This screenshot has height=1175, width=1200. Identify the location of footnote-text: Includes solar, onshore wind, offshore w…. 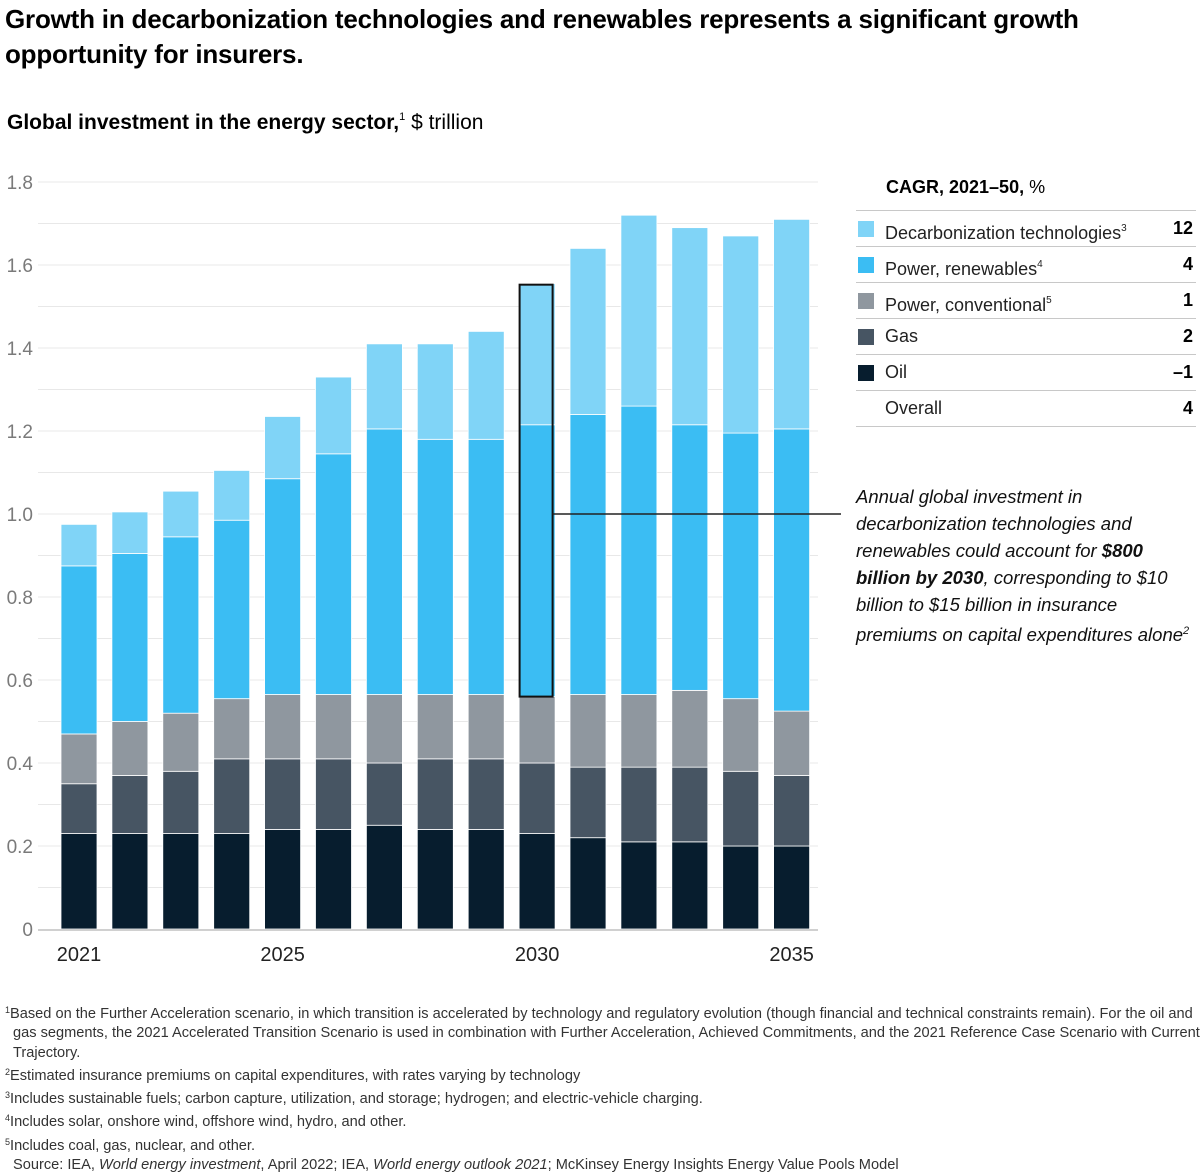
(208, 1122).